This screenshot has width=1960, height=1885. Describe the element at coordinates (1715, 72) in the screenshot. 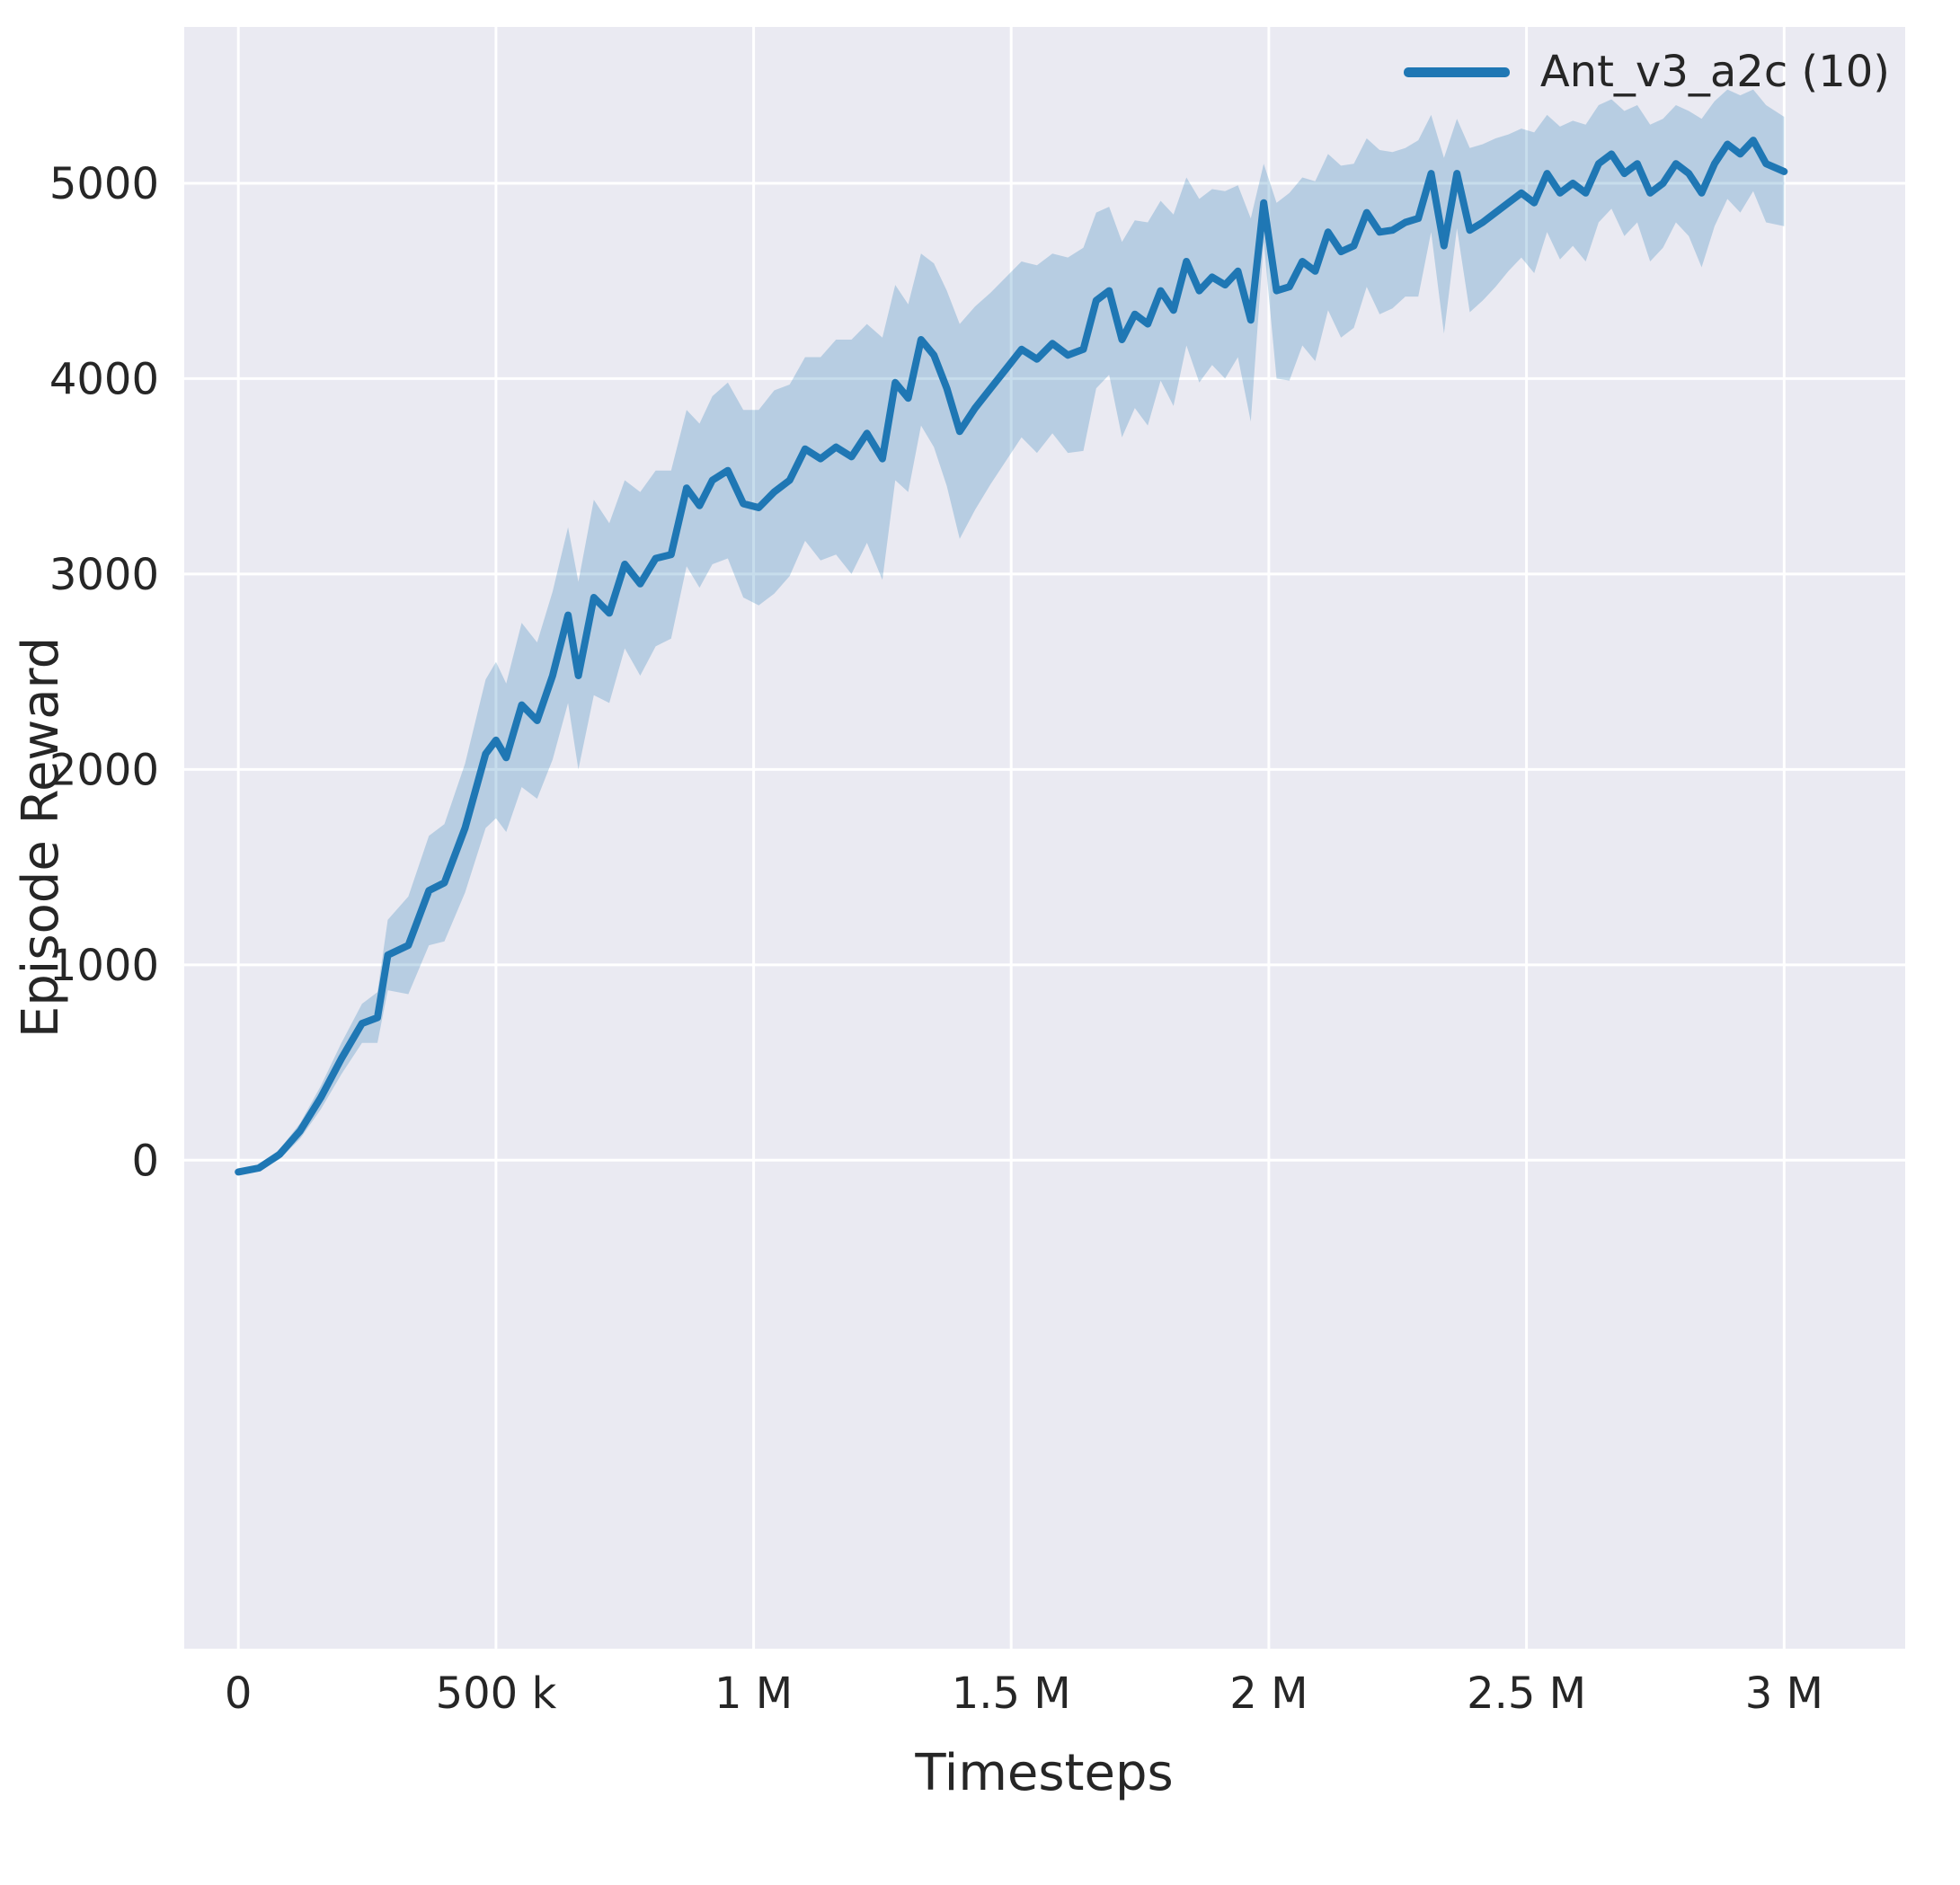

I see `legend-label: Ant_v3_a2c (10)` at that location.